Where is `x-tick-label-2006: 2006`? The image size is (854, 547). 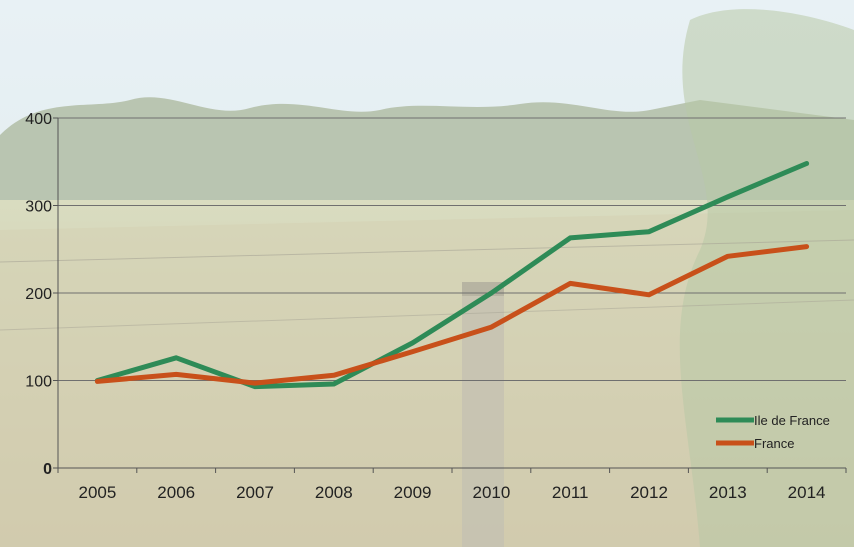
x-tick-label-2006: 2006 is located at coordinates (176, 492).